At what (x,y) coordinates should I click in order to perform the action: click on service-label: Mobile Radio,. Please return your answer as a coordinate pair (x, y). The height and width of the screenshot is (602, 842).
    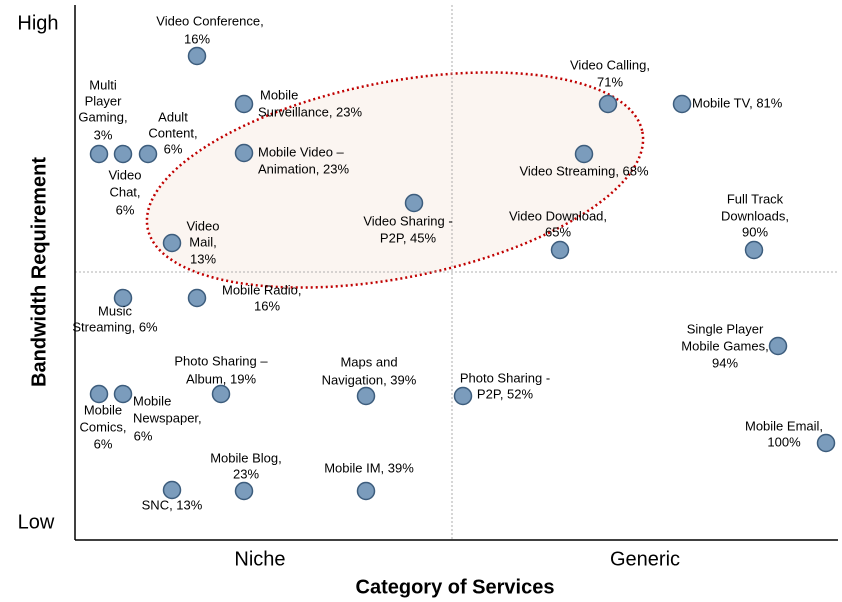
    Looking at the image, I should click on (262, 289).